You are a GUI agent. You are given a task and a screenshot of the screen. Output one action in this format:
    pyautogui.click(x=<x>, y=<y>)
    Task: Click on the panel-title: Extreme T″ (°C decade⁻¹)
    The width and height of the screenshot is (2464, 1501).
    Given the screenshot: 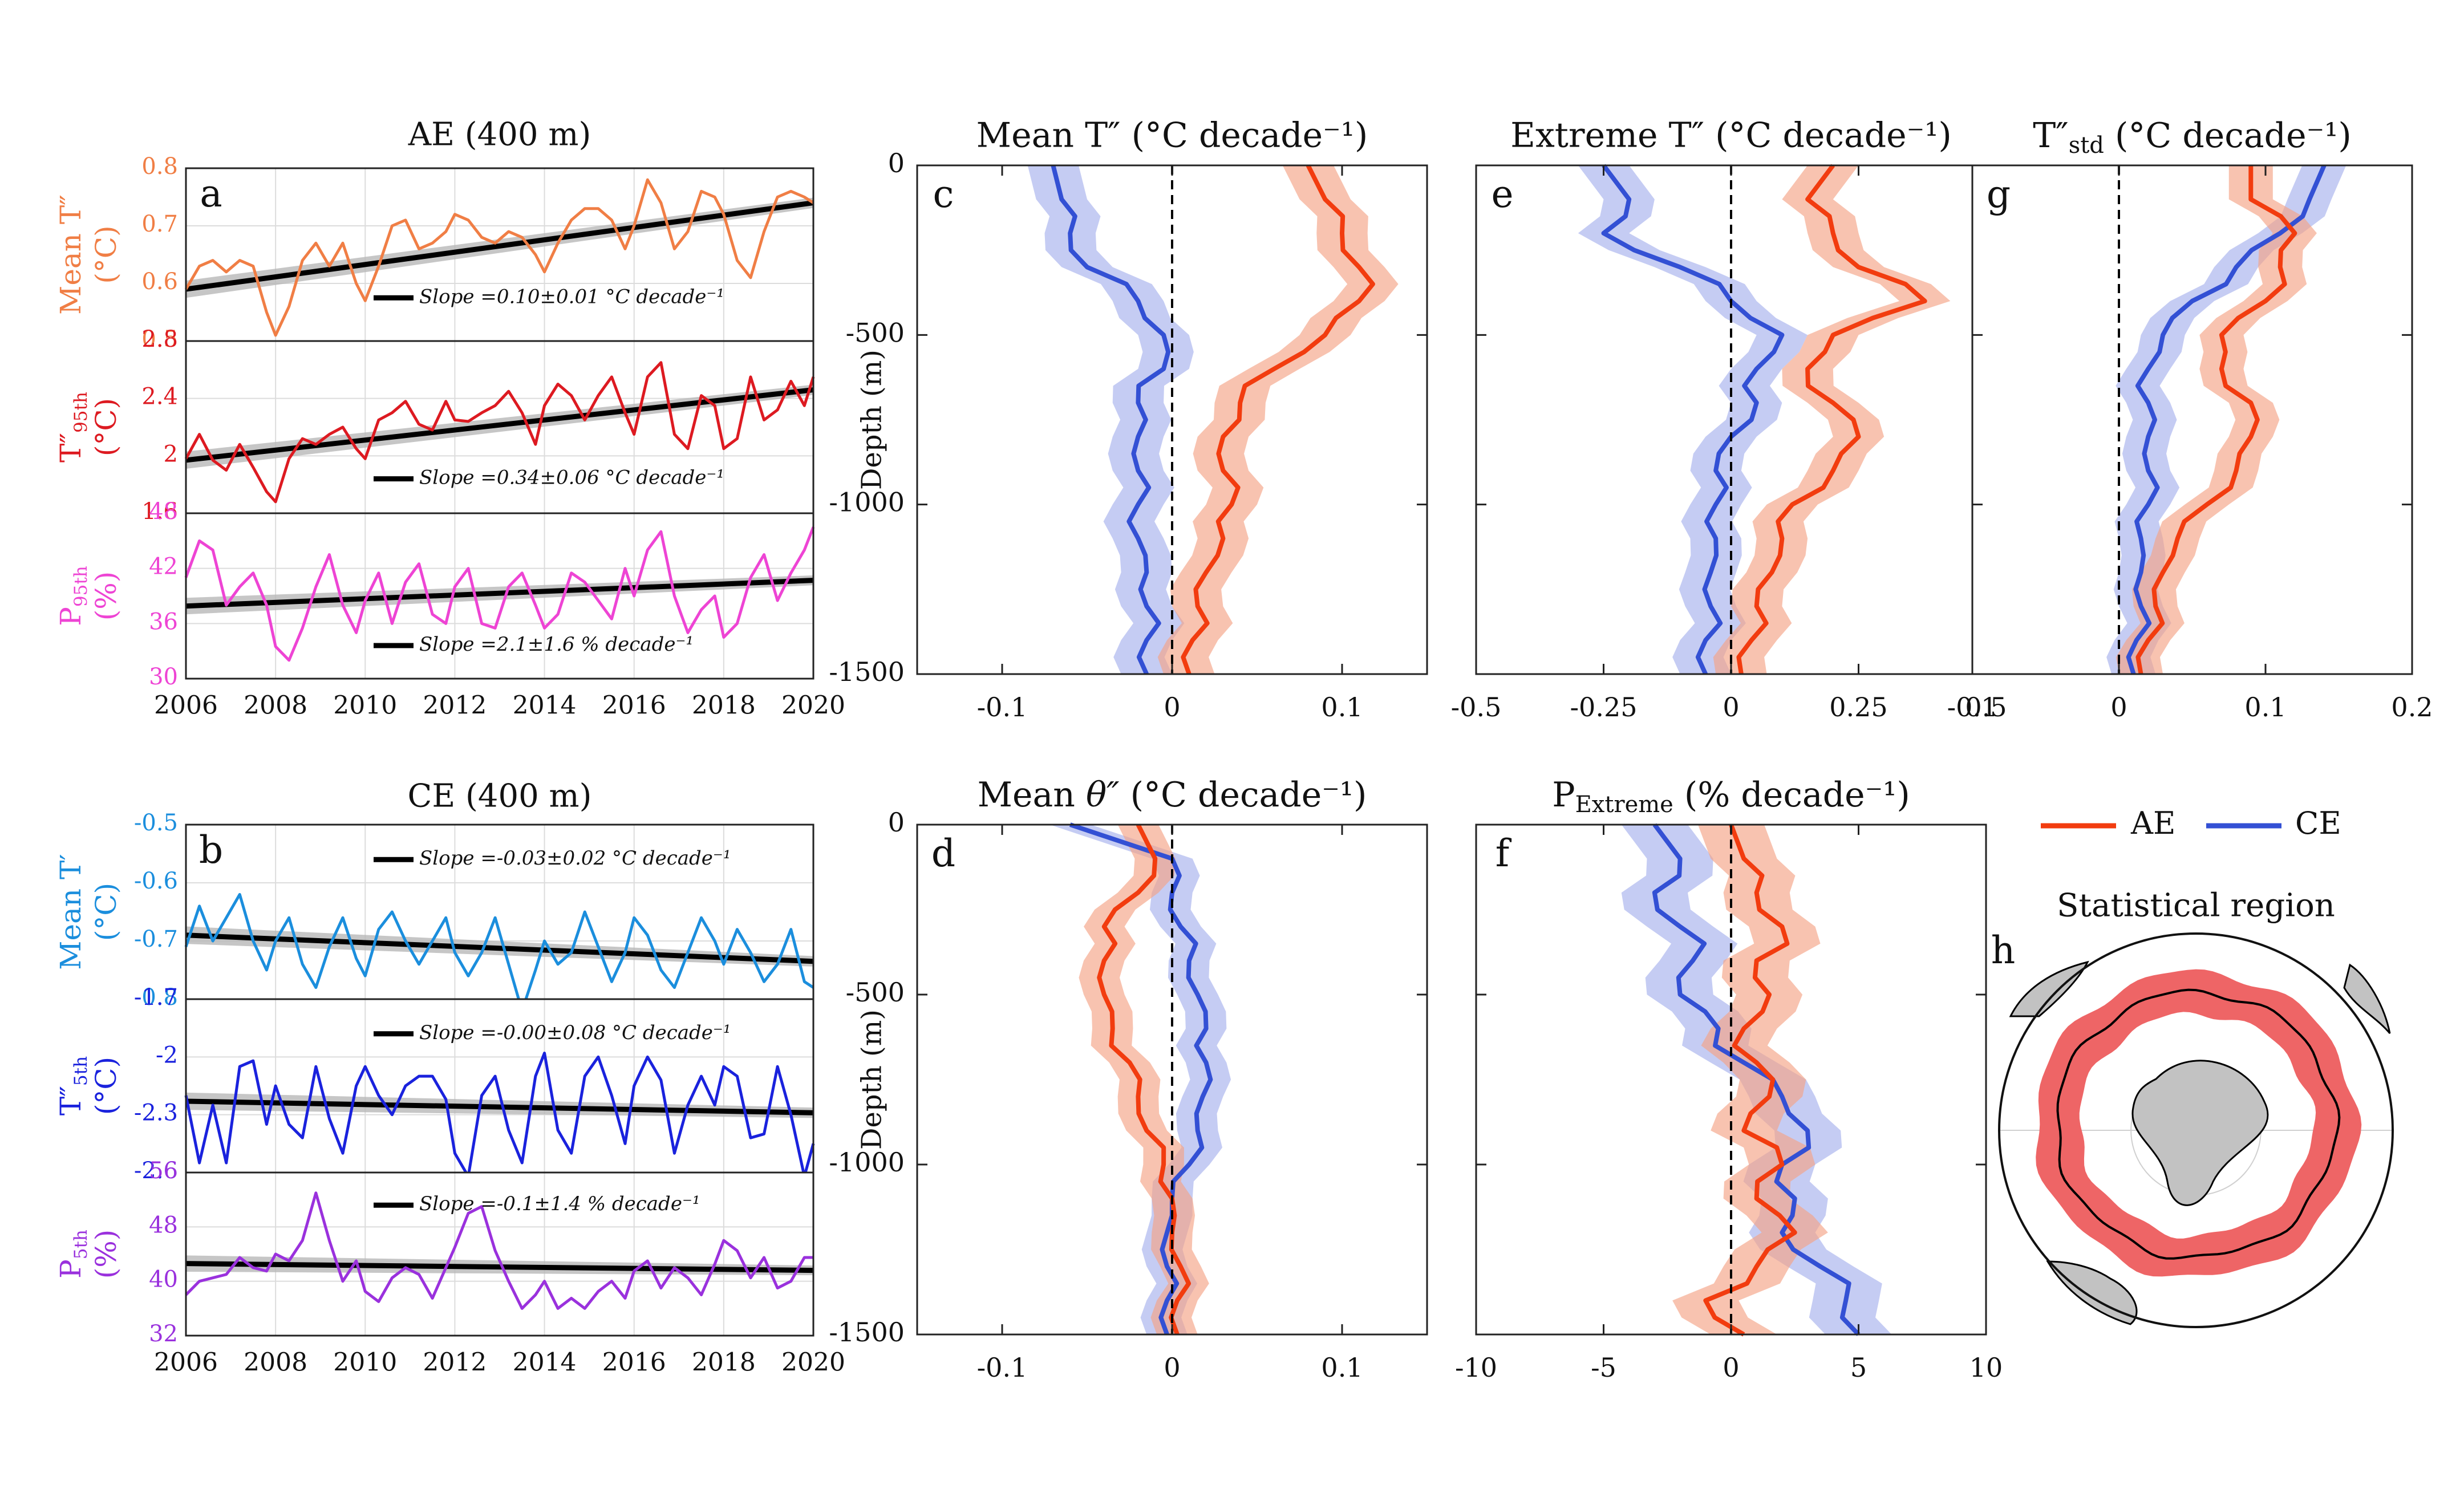 What is the action you would take?
    pyautogui.click(x=1731, y=136)
    